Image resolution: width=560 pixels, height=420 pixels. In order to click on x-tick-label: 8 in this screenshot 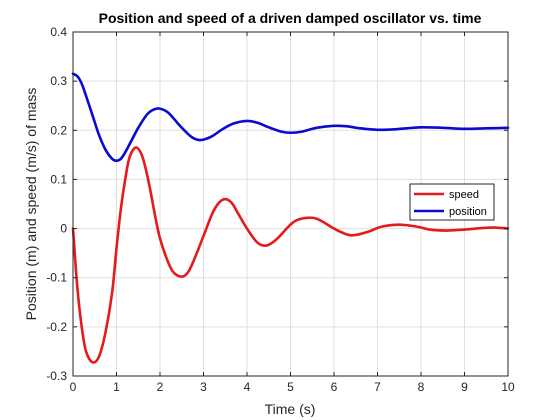, I will do `click(421, 387)`.